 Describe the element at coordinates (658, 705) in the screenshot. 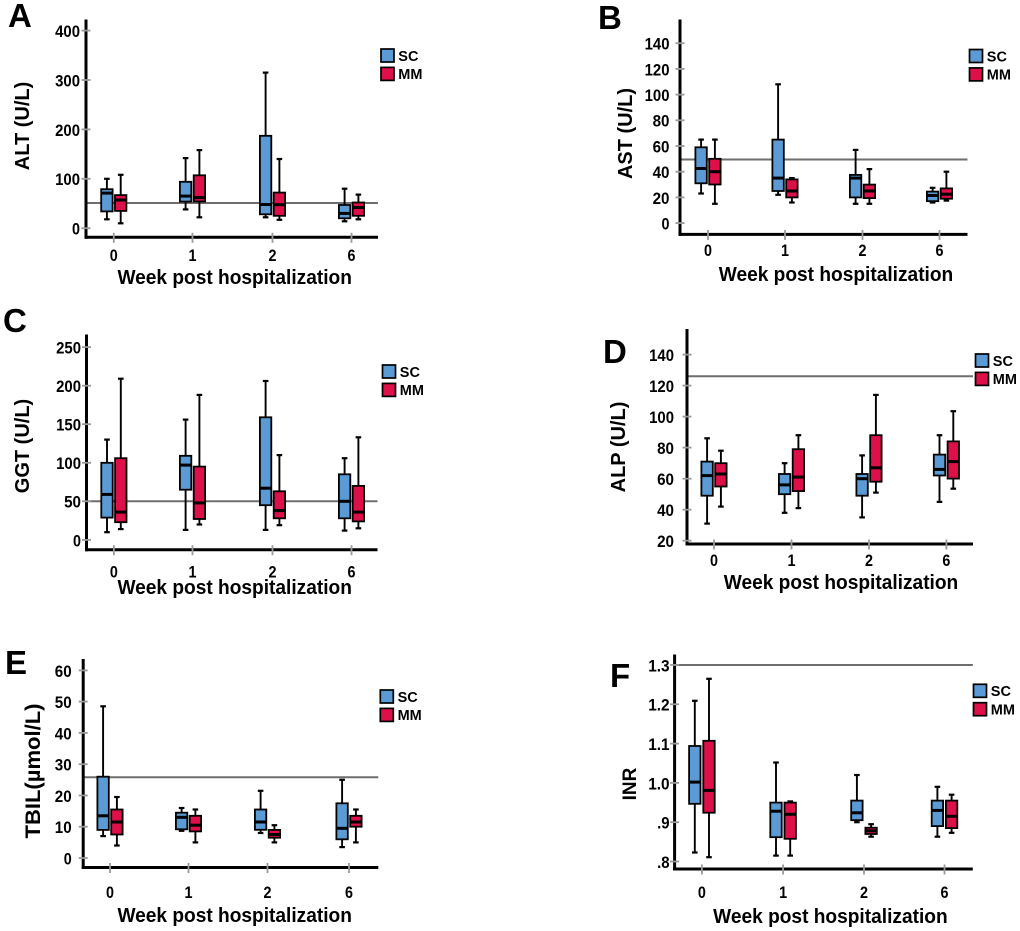

I see `svg-text: 1.2` at that location.